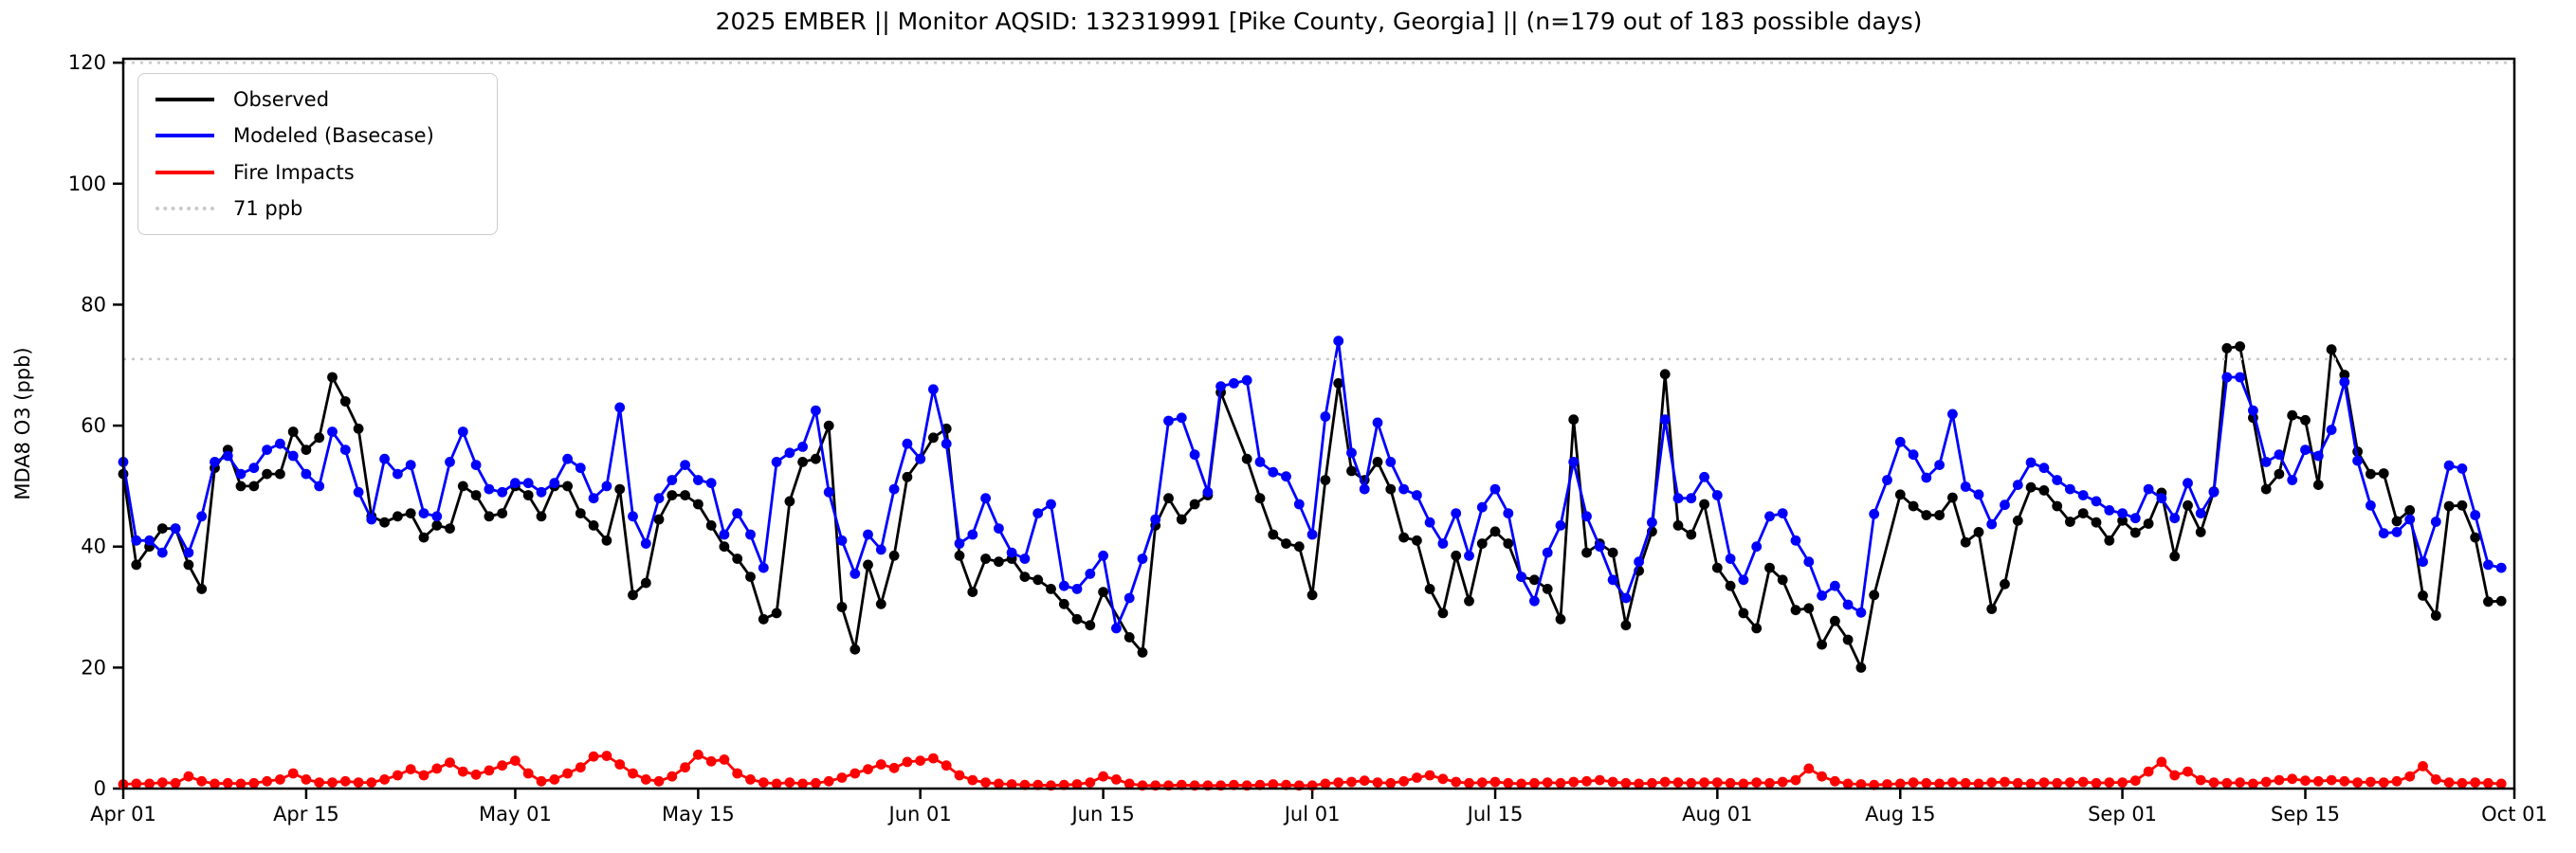 This screenshot has width=2576, height=853. What do you see at coordinates (306, 814) in the screenshot?
I see `x-tick-label: Apr 15` at bounding box center [306, 814].